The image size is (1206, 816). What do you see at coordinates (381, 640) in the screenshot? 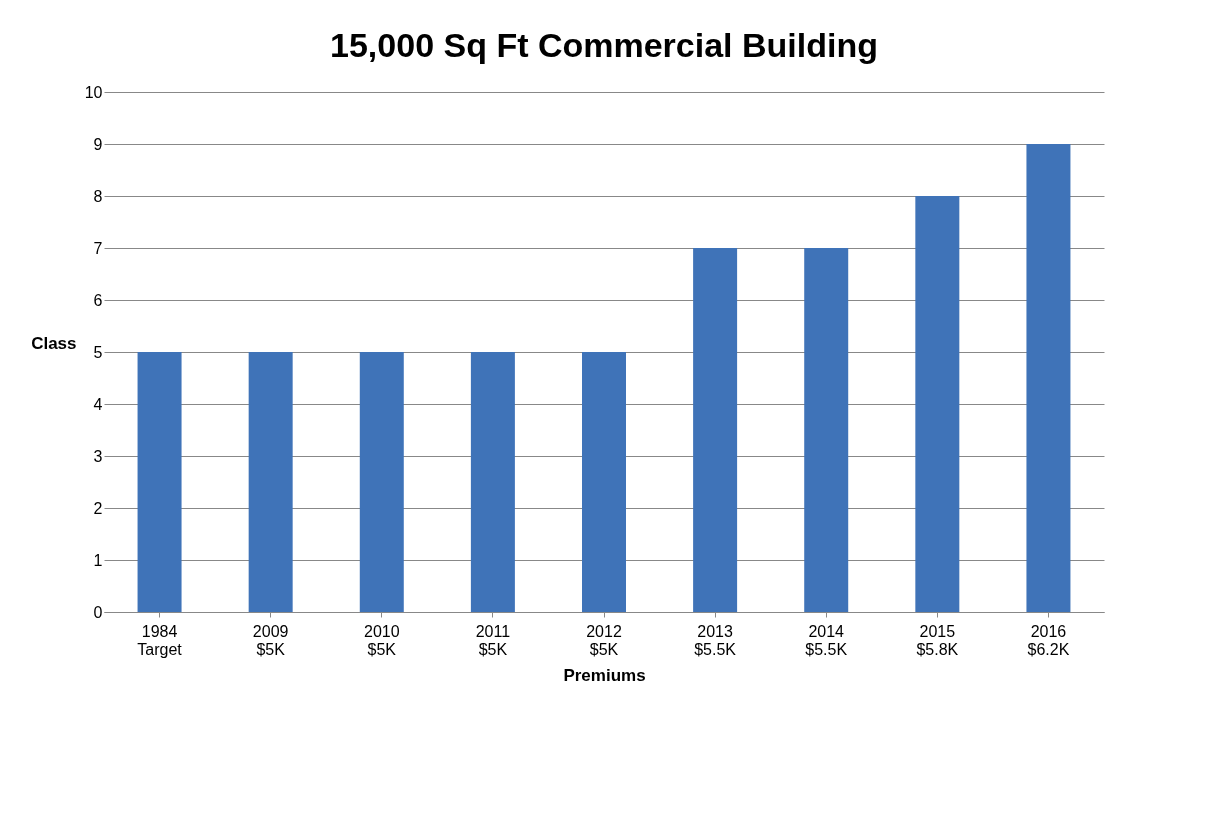
I see `x-tick-label: 2010 $5K` at bounding box center [381, 640].